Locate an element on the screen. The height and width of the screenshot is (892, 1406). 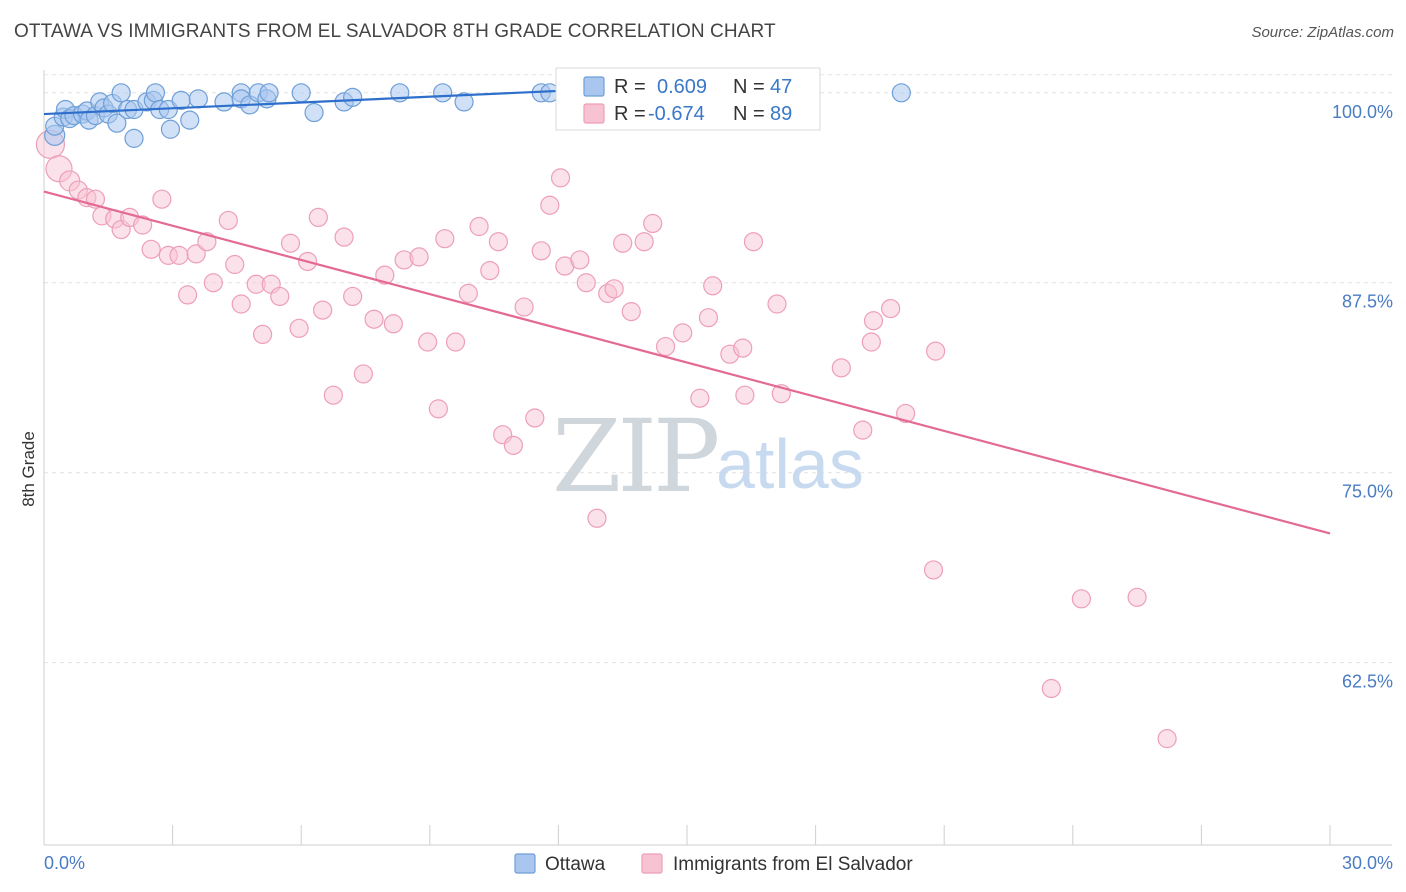
watermark-zip: ZIP is located at coordinates (634, 456).